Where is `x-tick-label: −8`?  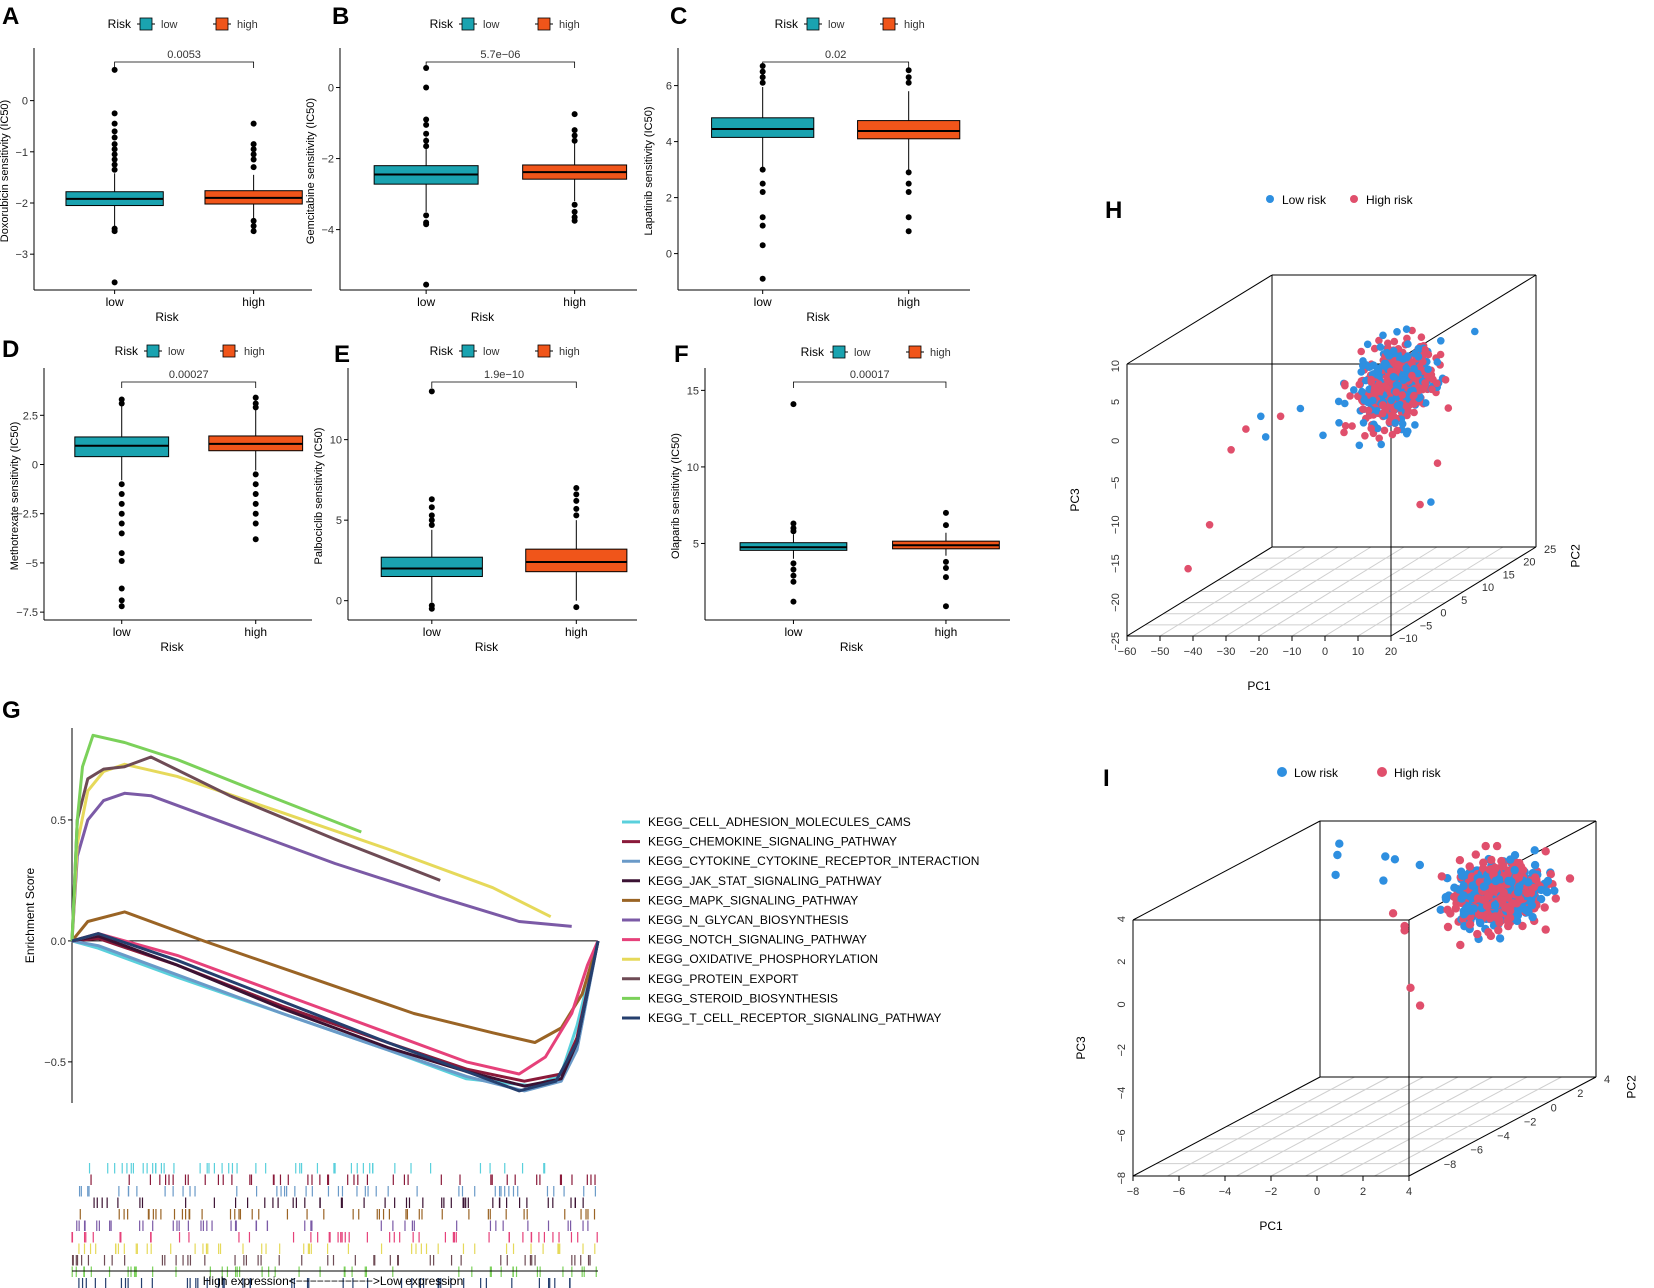 x-tick-label: −8 is located at coordinates (1133, 1192).